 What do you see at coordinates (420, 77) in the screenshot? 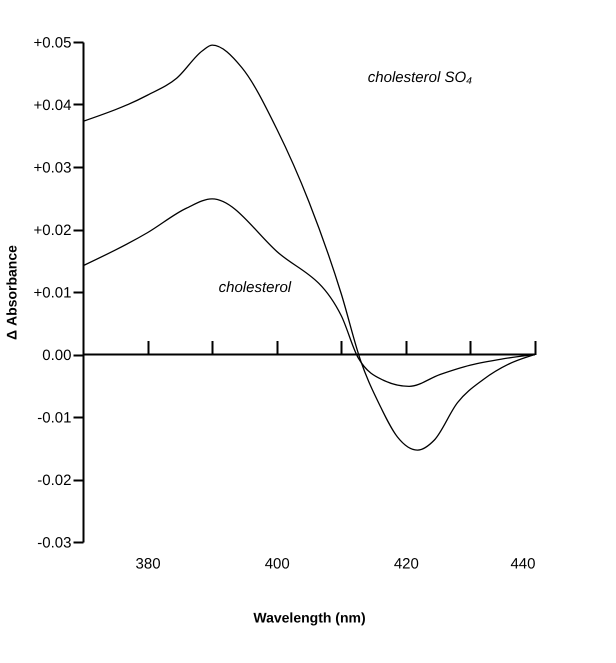
I see `annotation: cholesterol SO₄` at bounding box center [420, 77].